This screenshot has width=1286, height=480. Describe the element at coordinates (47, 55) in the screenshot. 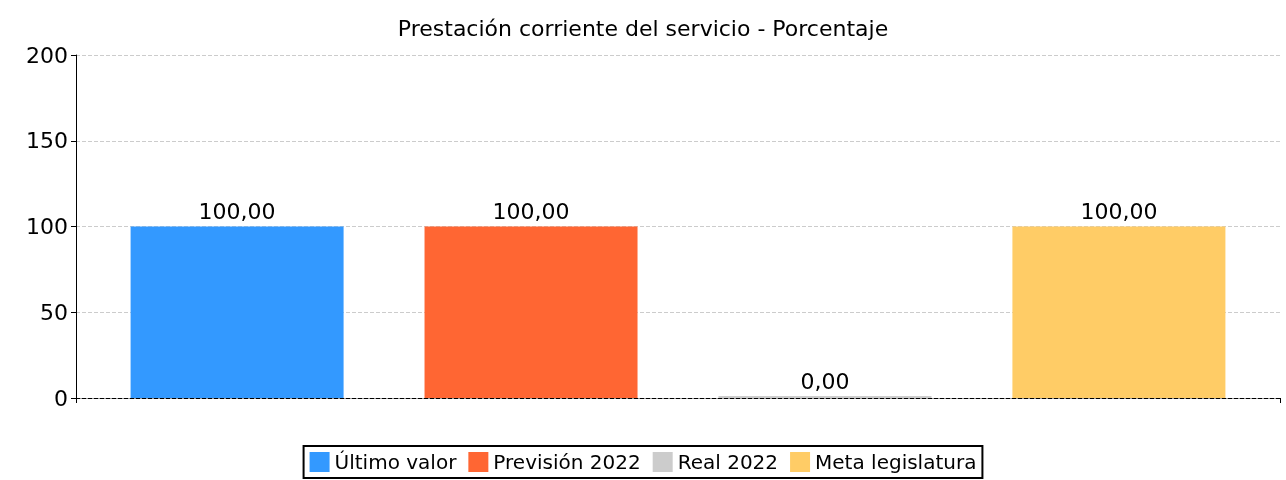

I see `y-tick-label: 200` at that location.